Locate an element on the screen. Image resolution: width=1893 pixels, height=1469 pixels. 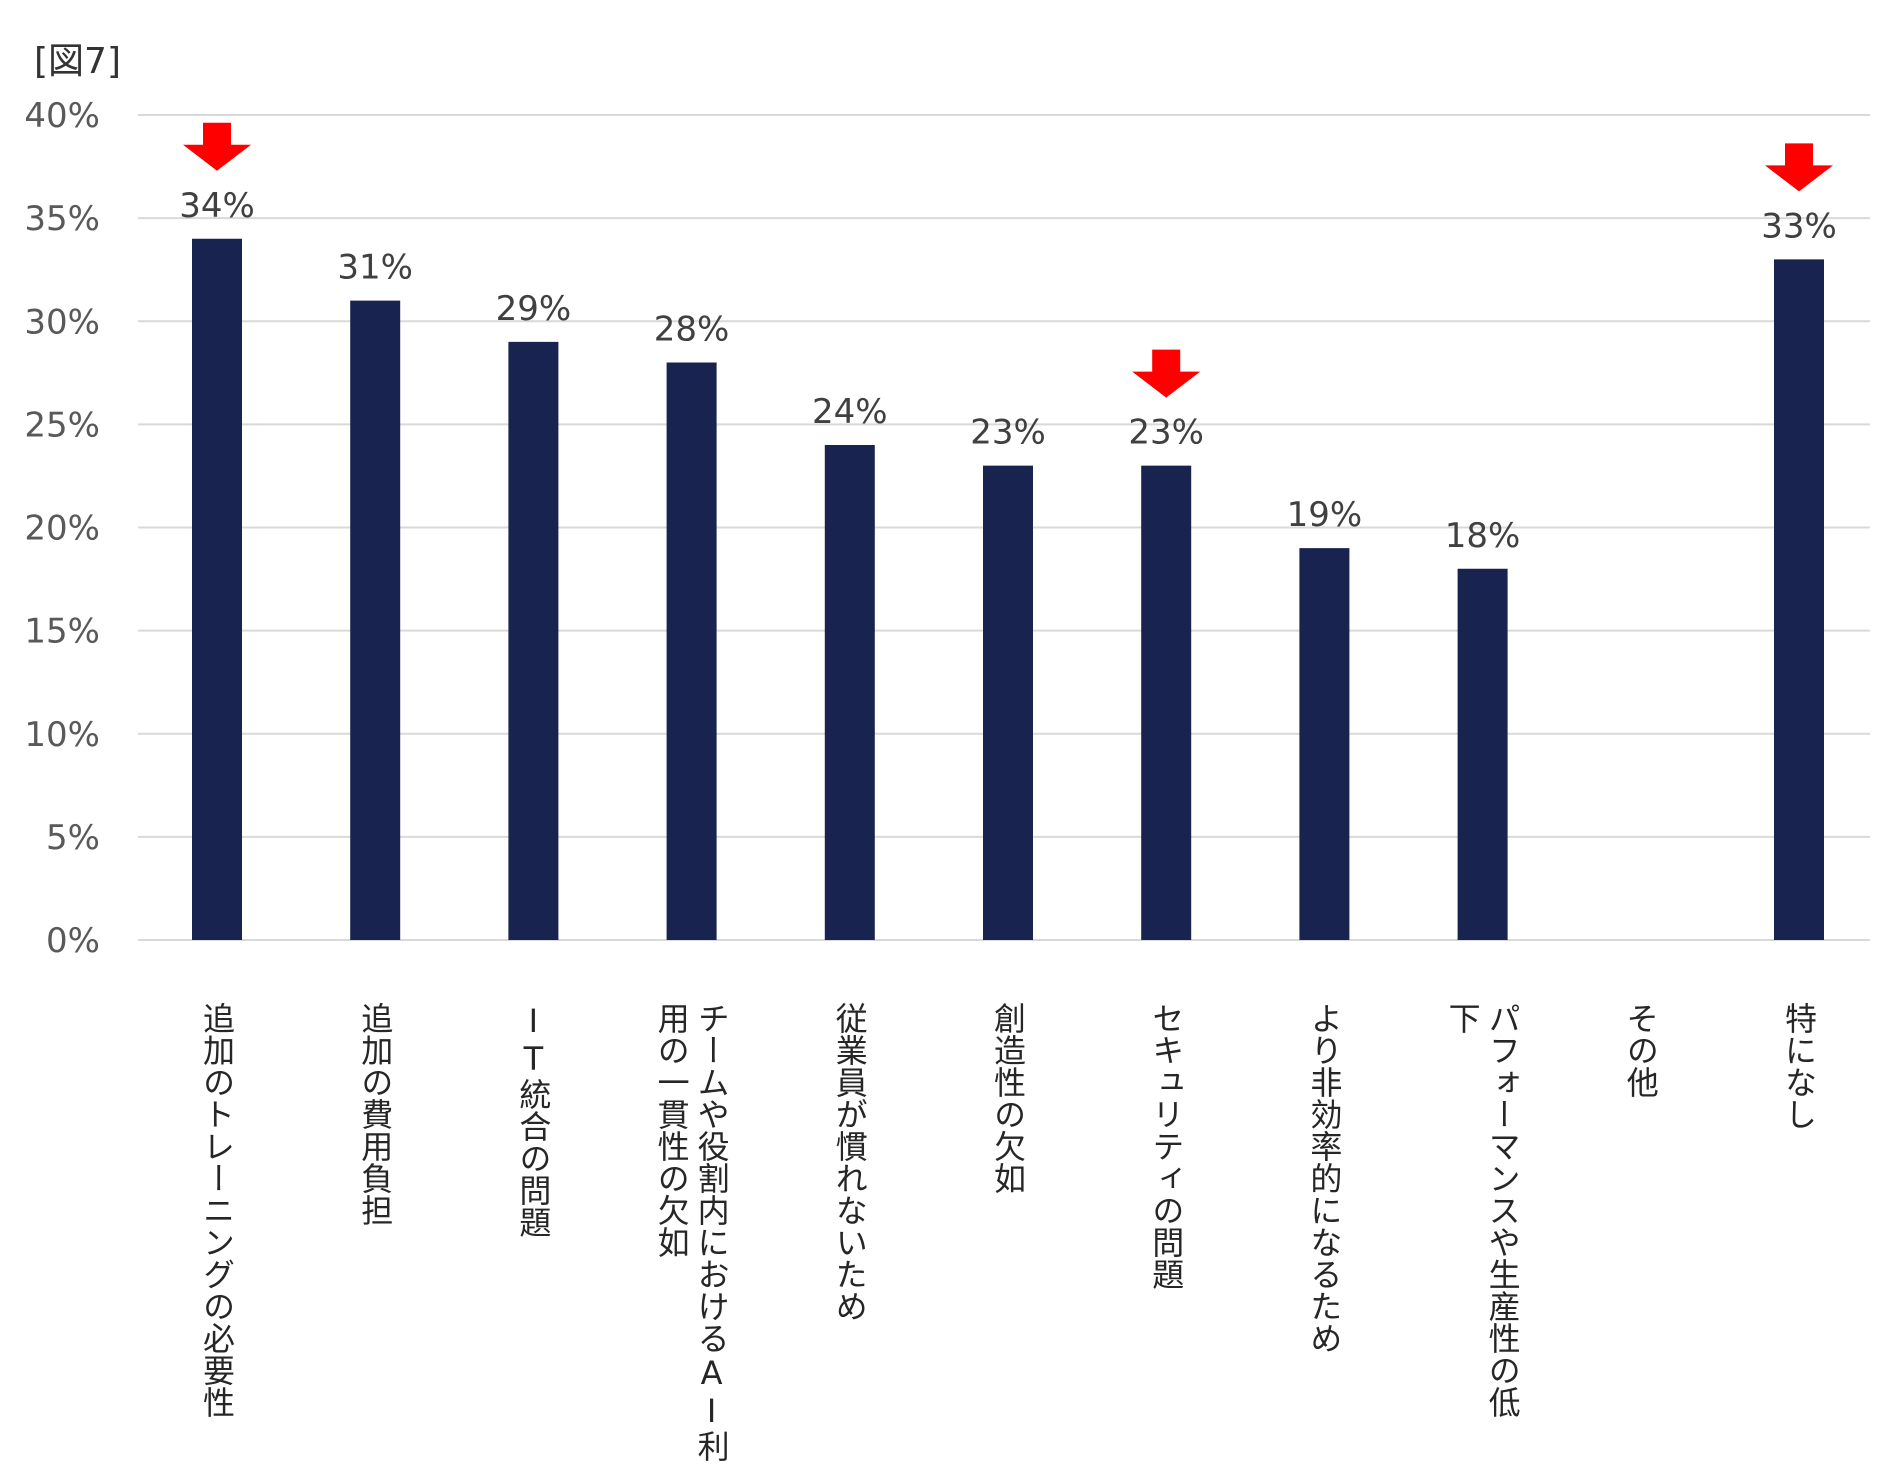
y-tick-label: 10% is located at coordinates (62, 735).